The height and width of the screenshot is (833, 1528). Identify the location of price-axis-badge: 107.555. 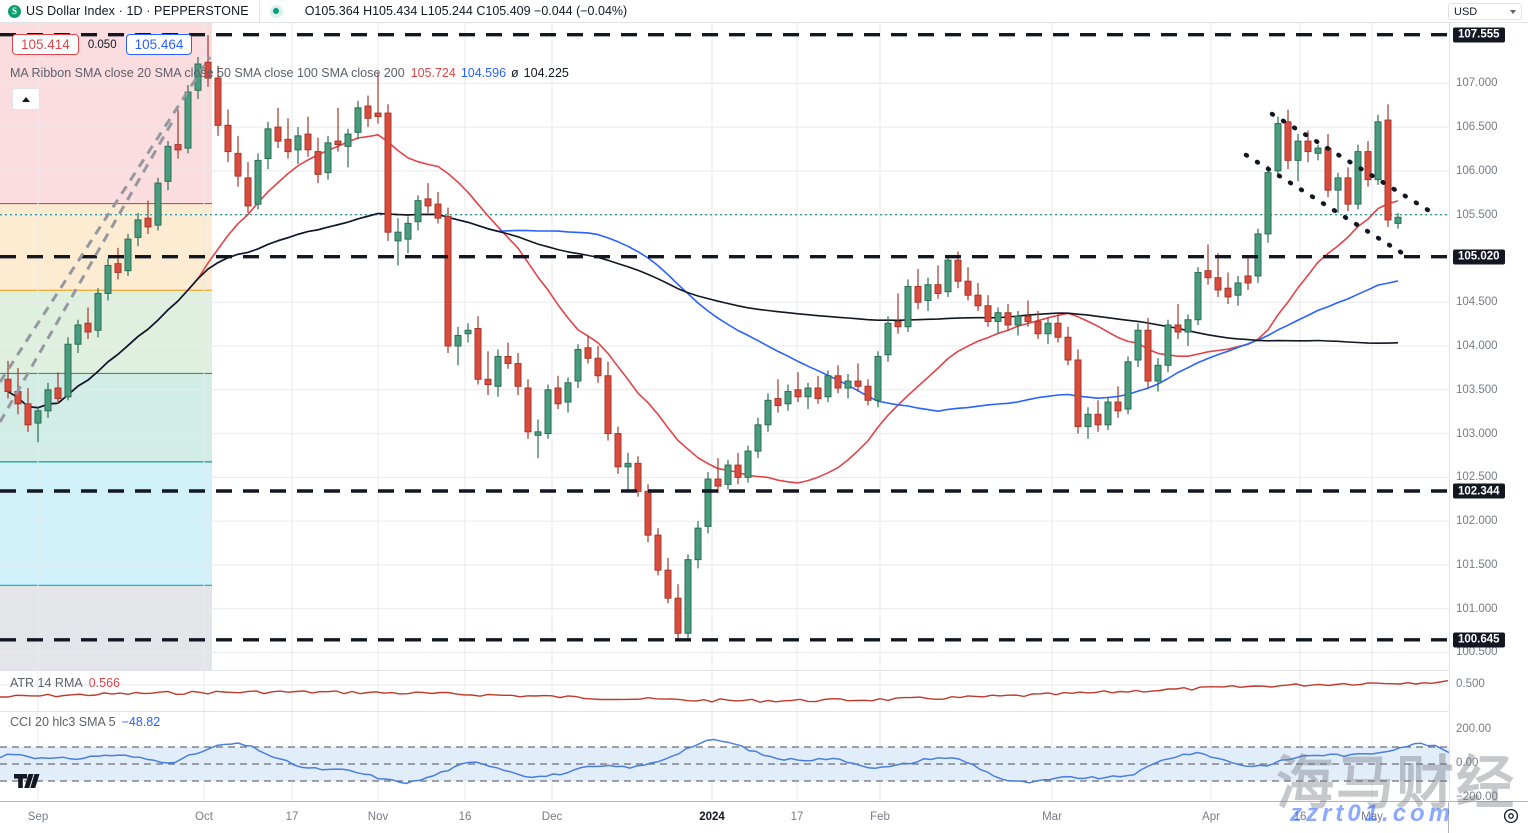
(1479, 35).